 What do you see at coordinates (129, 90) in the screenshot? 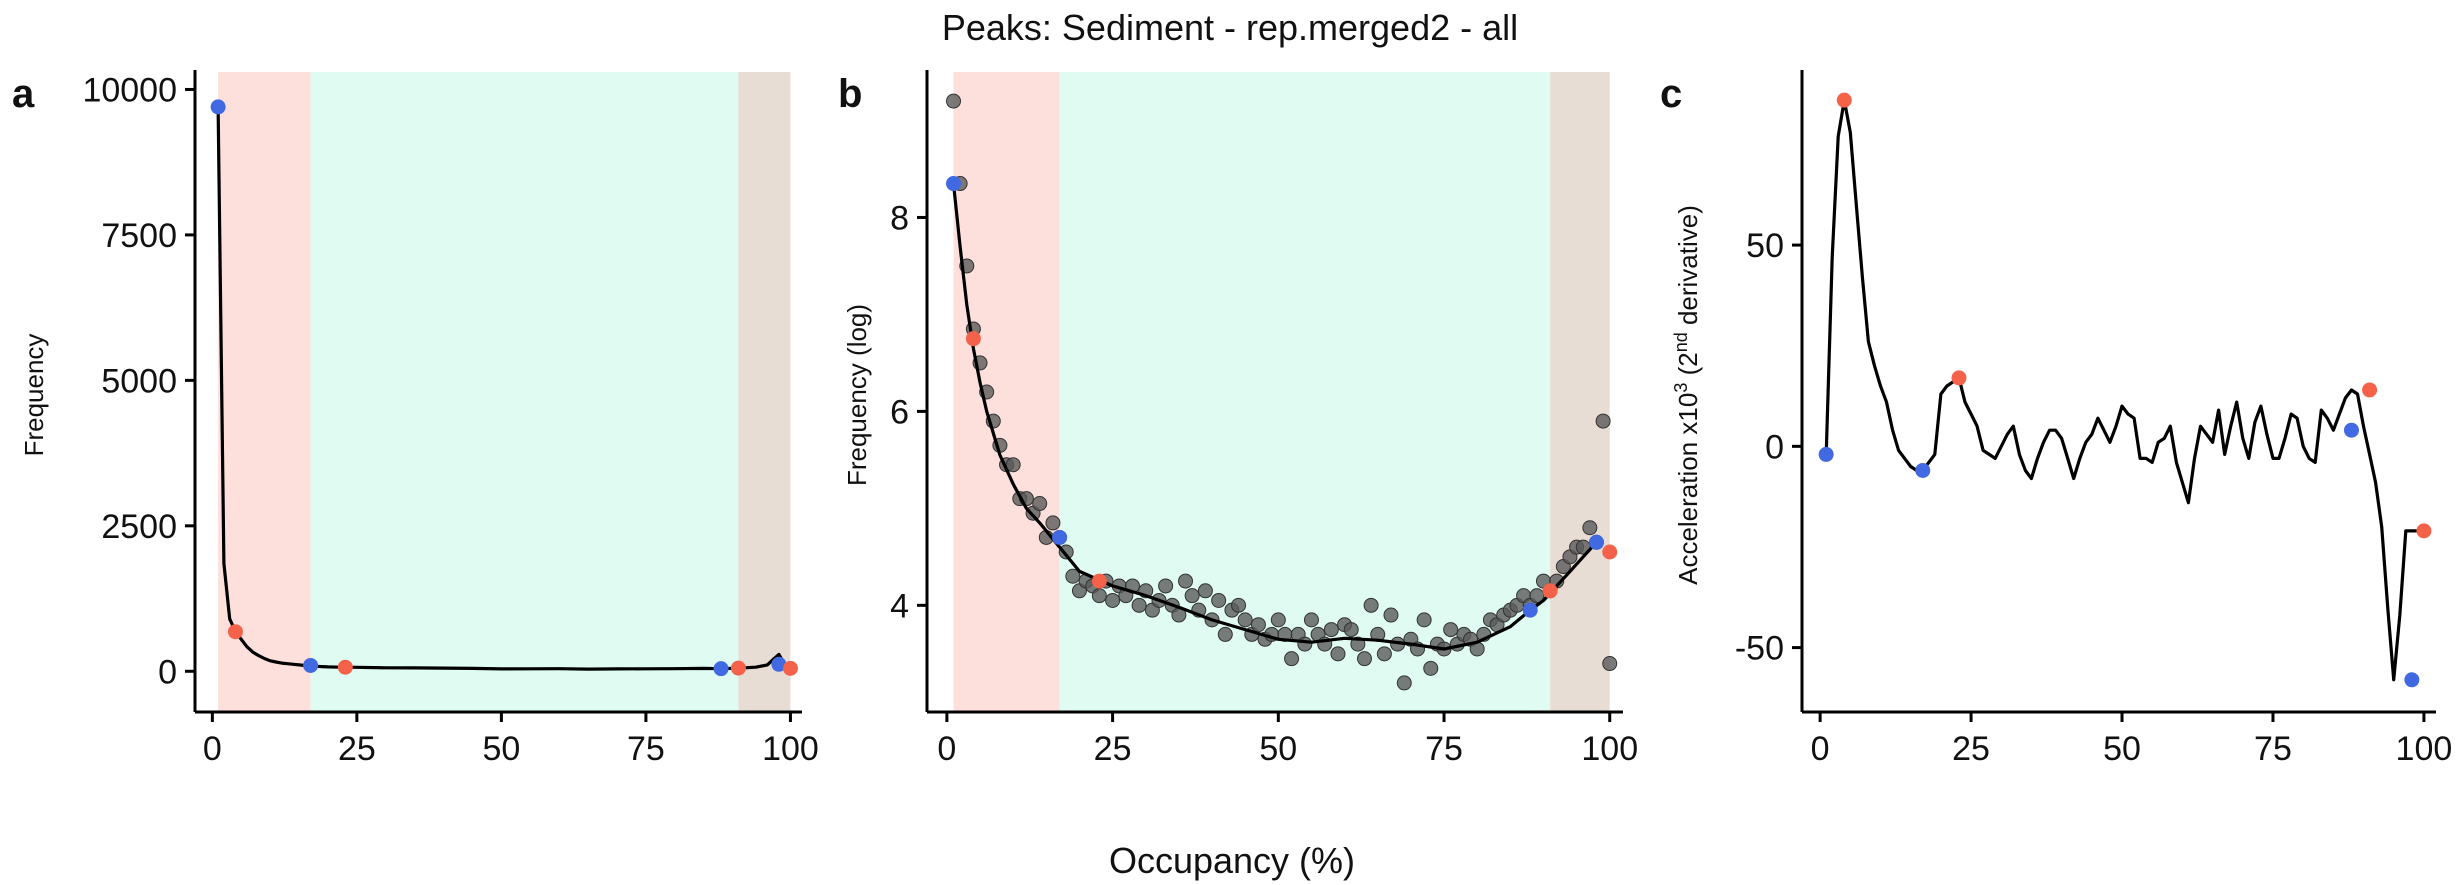
I see `panel-a-y-tick-label: 10000` at bounding box center [129, 90].